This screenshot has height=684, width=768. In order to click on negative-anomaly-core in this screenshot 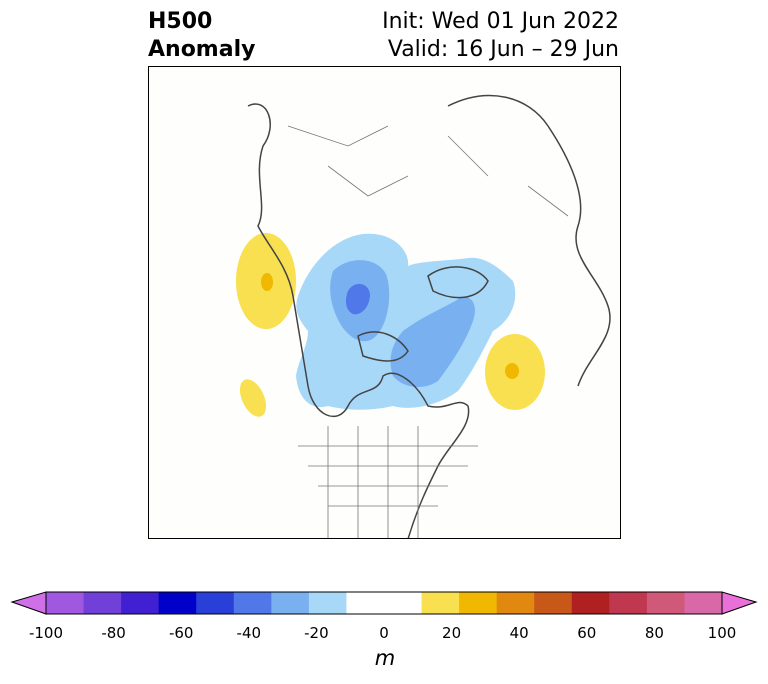, I will do `click(357, 299)`.